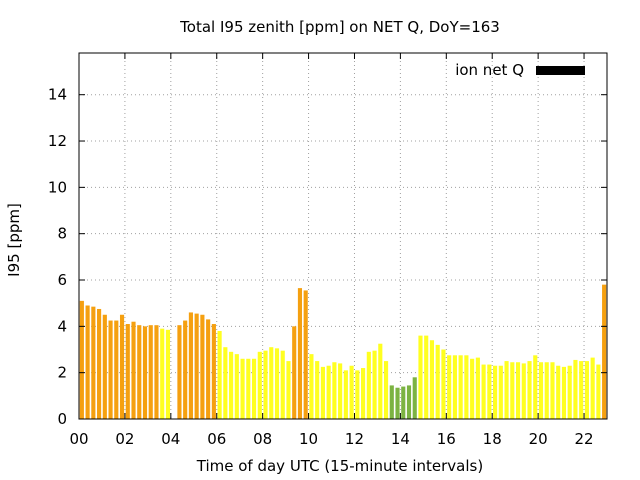 This screenshot has width=640, height=480. What do you see at coordinates (57, 141) in the screenshot?
I see `y-tick-label: 12` at bounding box center [57, 141].